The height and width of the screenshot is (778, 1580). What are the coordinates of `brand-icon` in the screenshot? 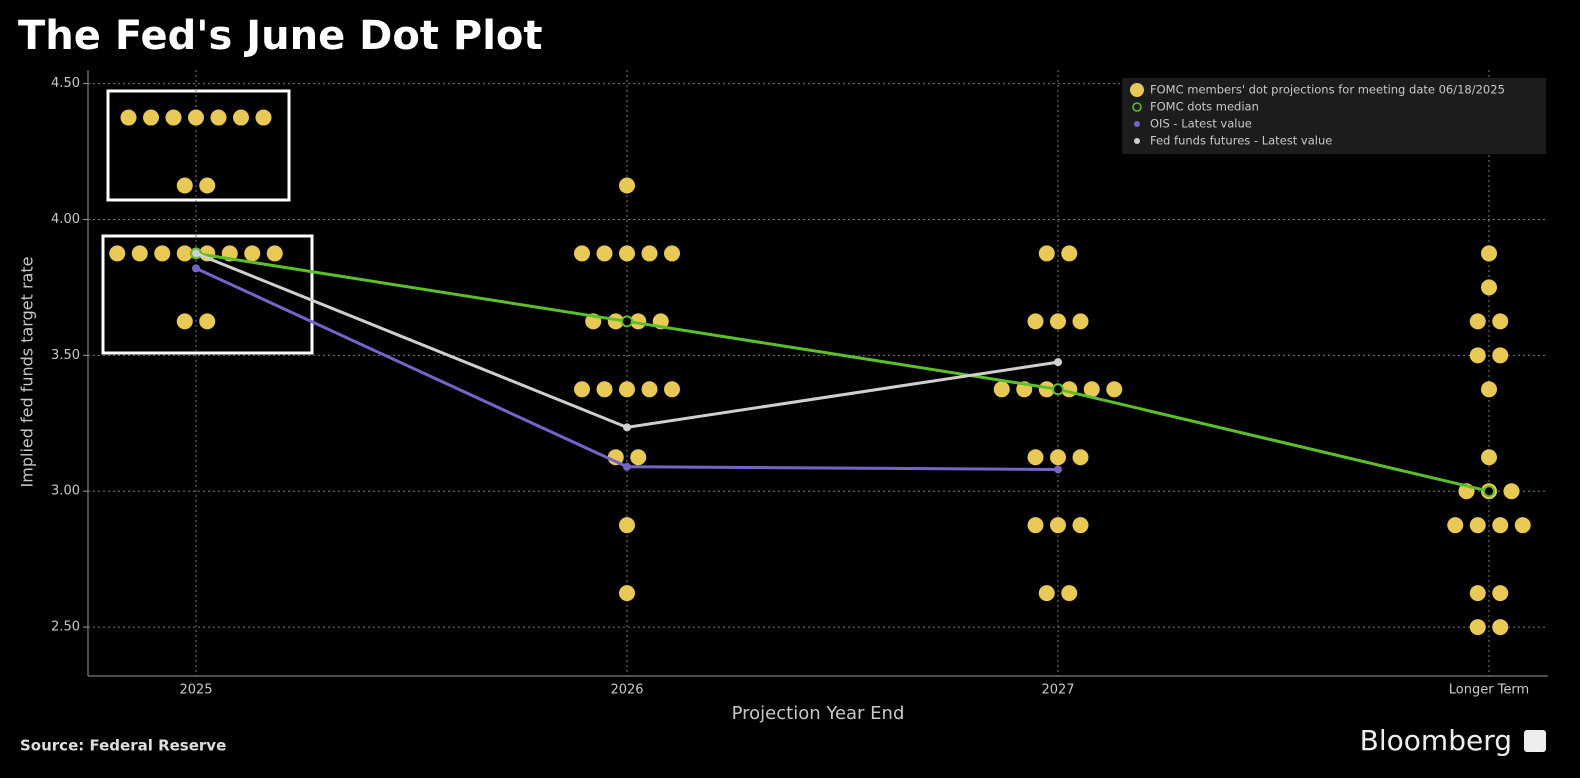 It's located at (1535, 741).